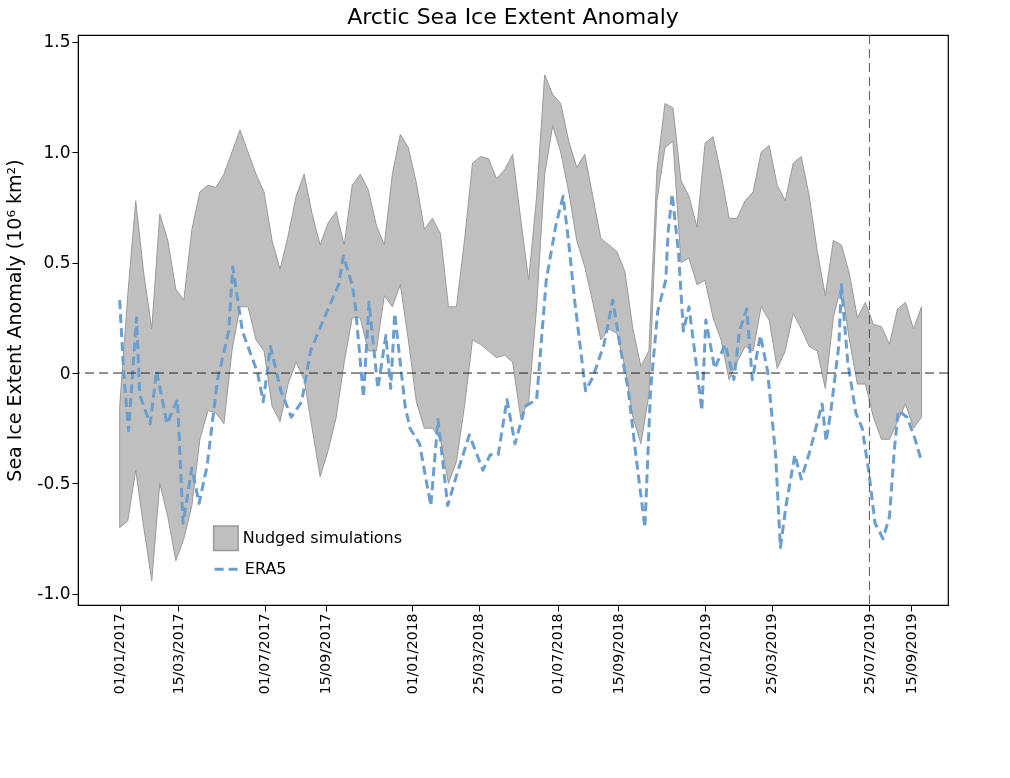 The image size is (1010, 778). Describe the element at coordinates (617, 654) in the screenshot. I see `x-tick-label: 15/09/2018` at that location.